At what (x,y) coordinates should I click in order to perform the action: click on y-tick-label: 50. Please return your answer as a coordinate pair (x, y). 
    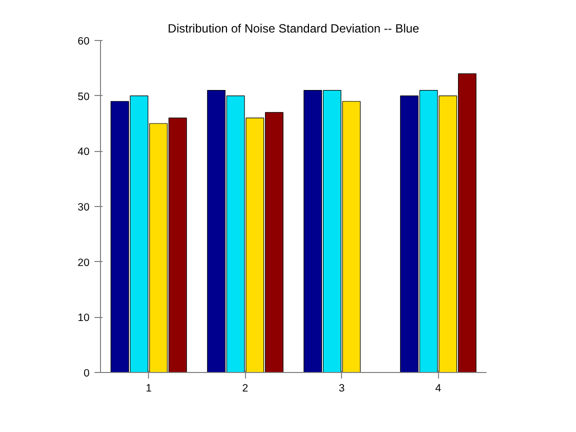
    Looking at the image, I should click on (84, 96).